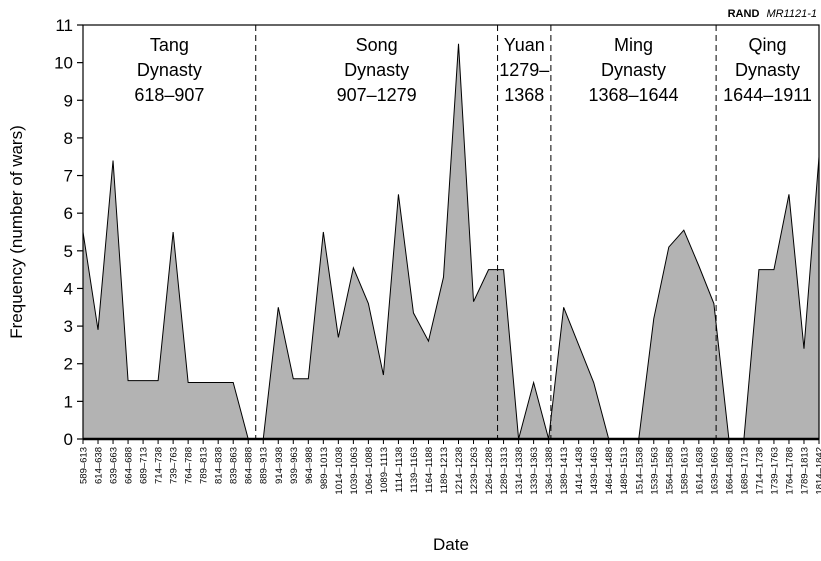 The height and width of the screenshot is (561, 821). Describe the element at coordinates (699, 471) in the screenshot. I see `x-tick-label: 1614–1638` at that location.